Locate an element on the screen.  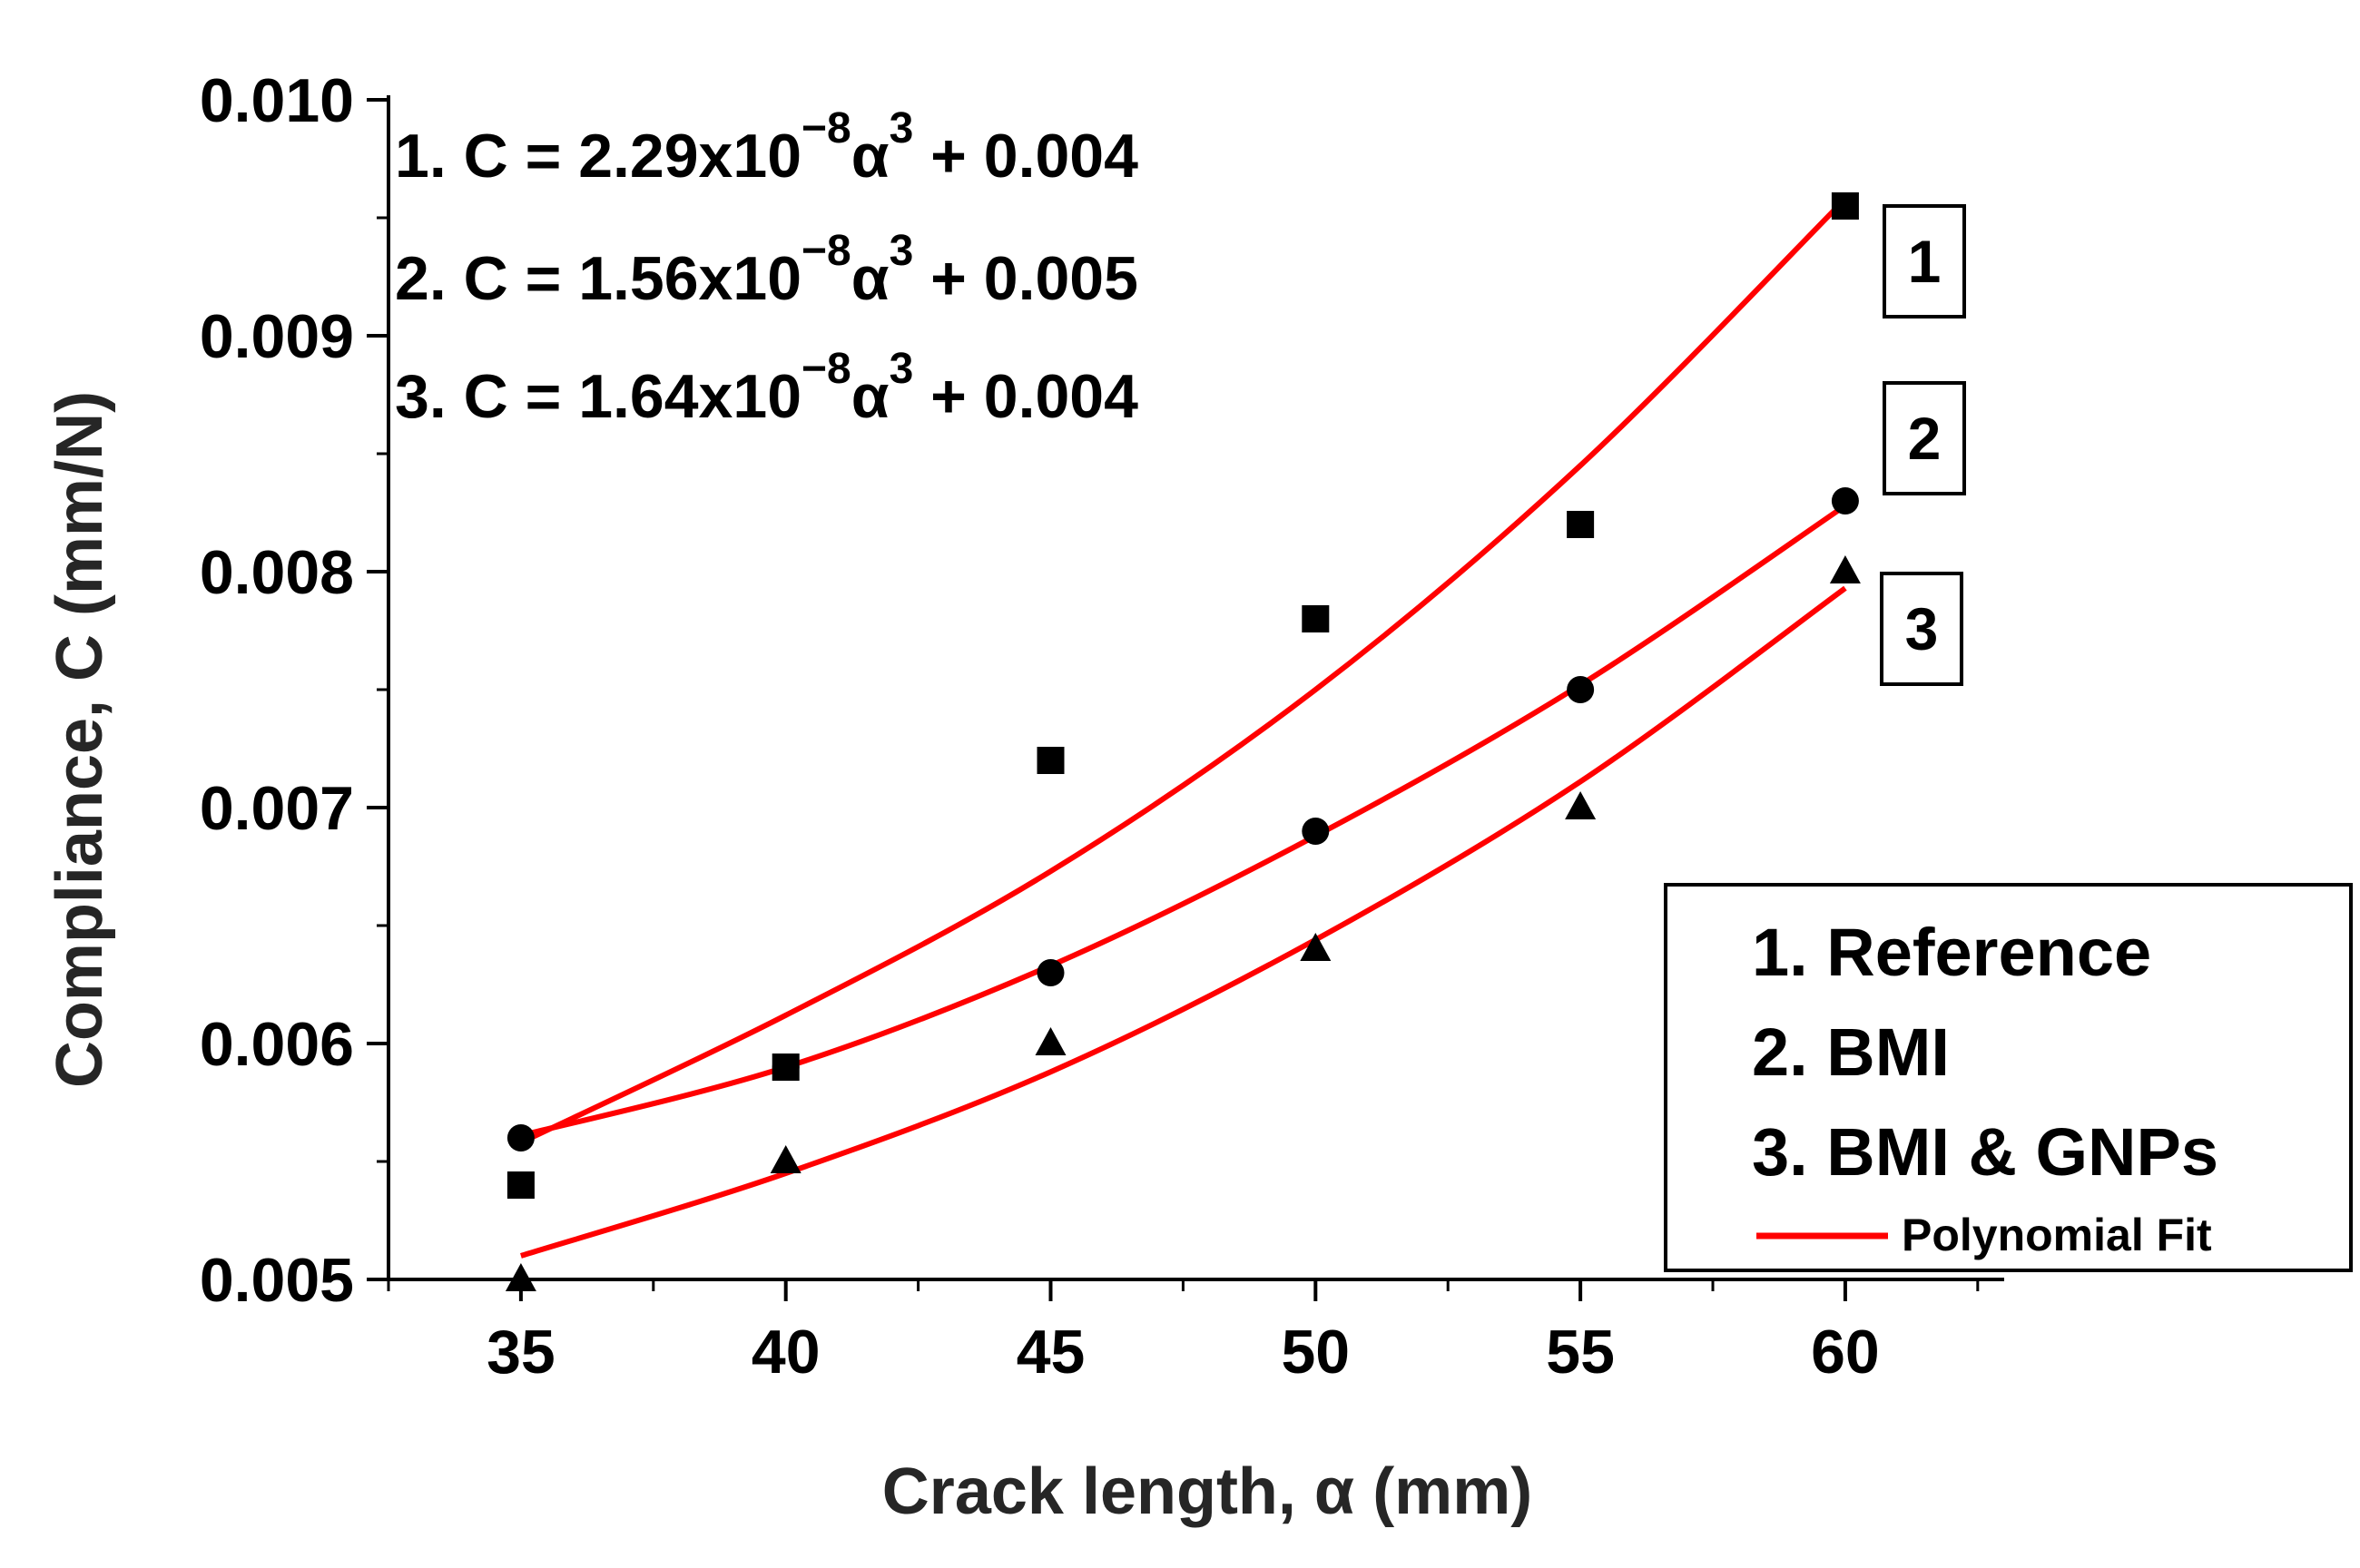
legend-box is located at coordinates (2008, 1077).